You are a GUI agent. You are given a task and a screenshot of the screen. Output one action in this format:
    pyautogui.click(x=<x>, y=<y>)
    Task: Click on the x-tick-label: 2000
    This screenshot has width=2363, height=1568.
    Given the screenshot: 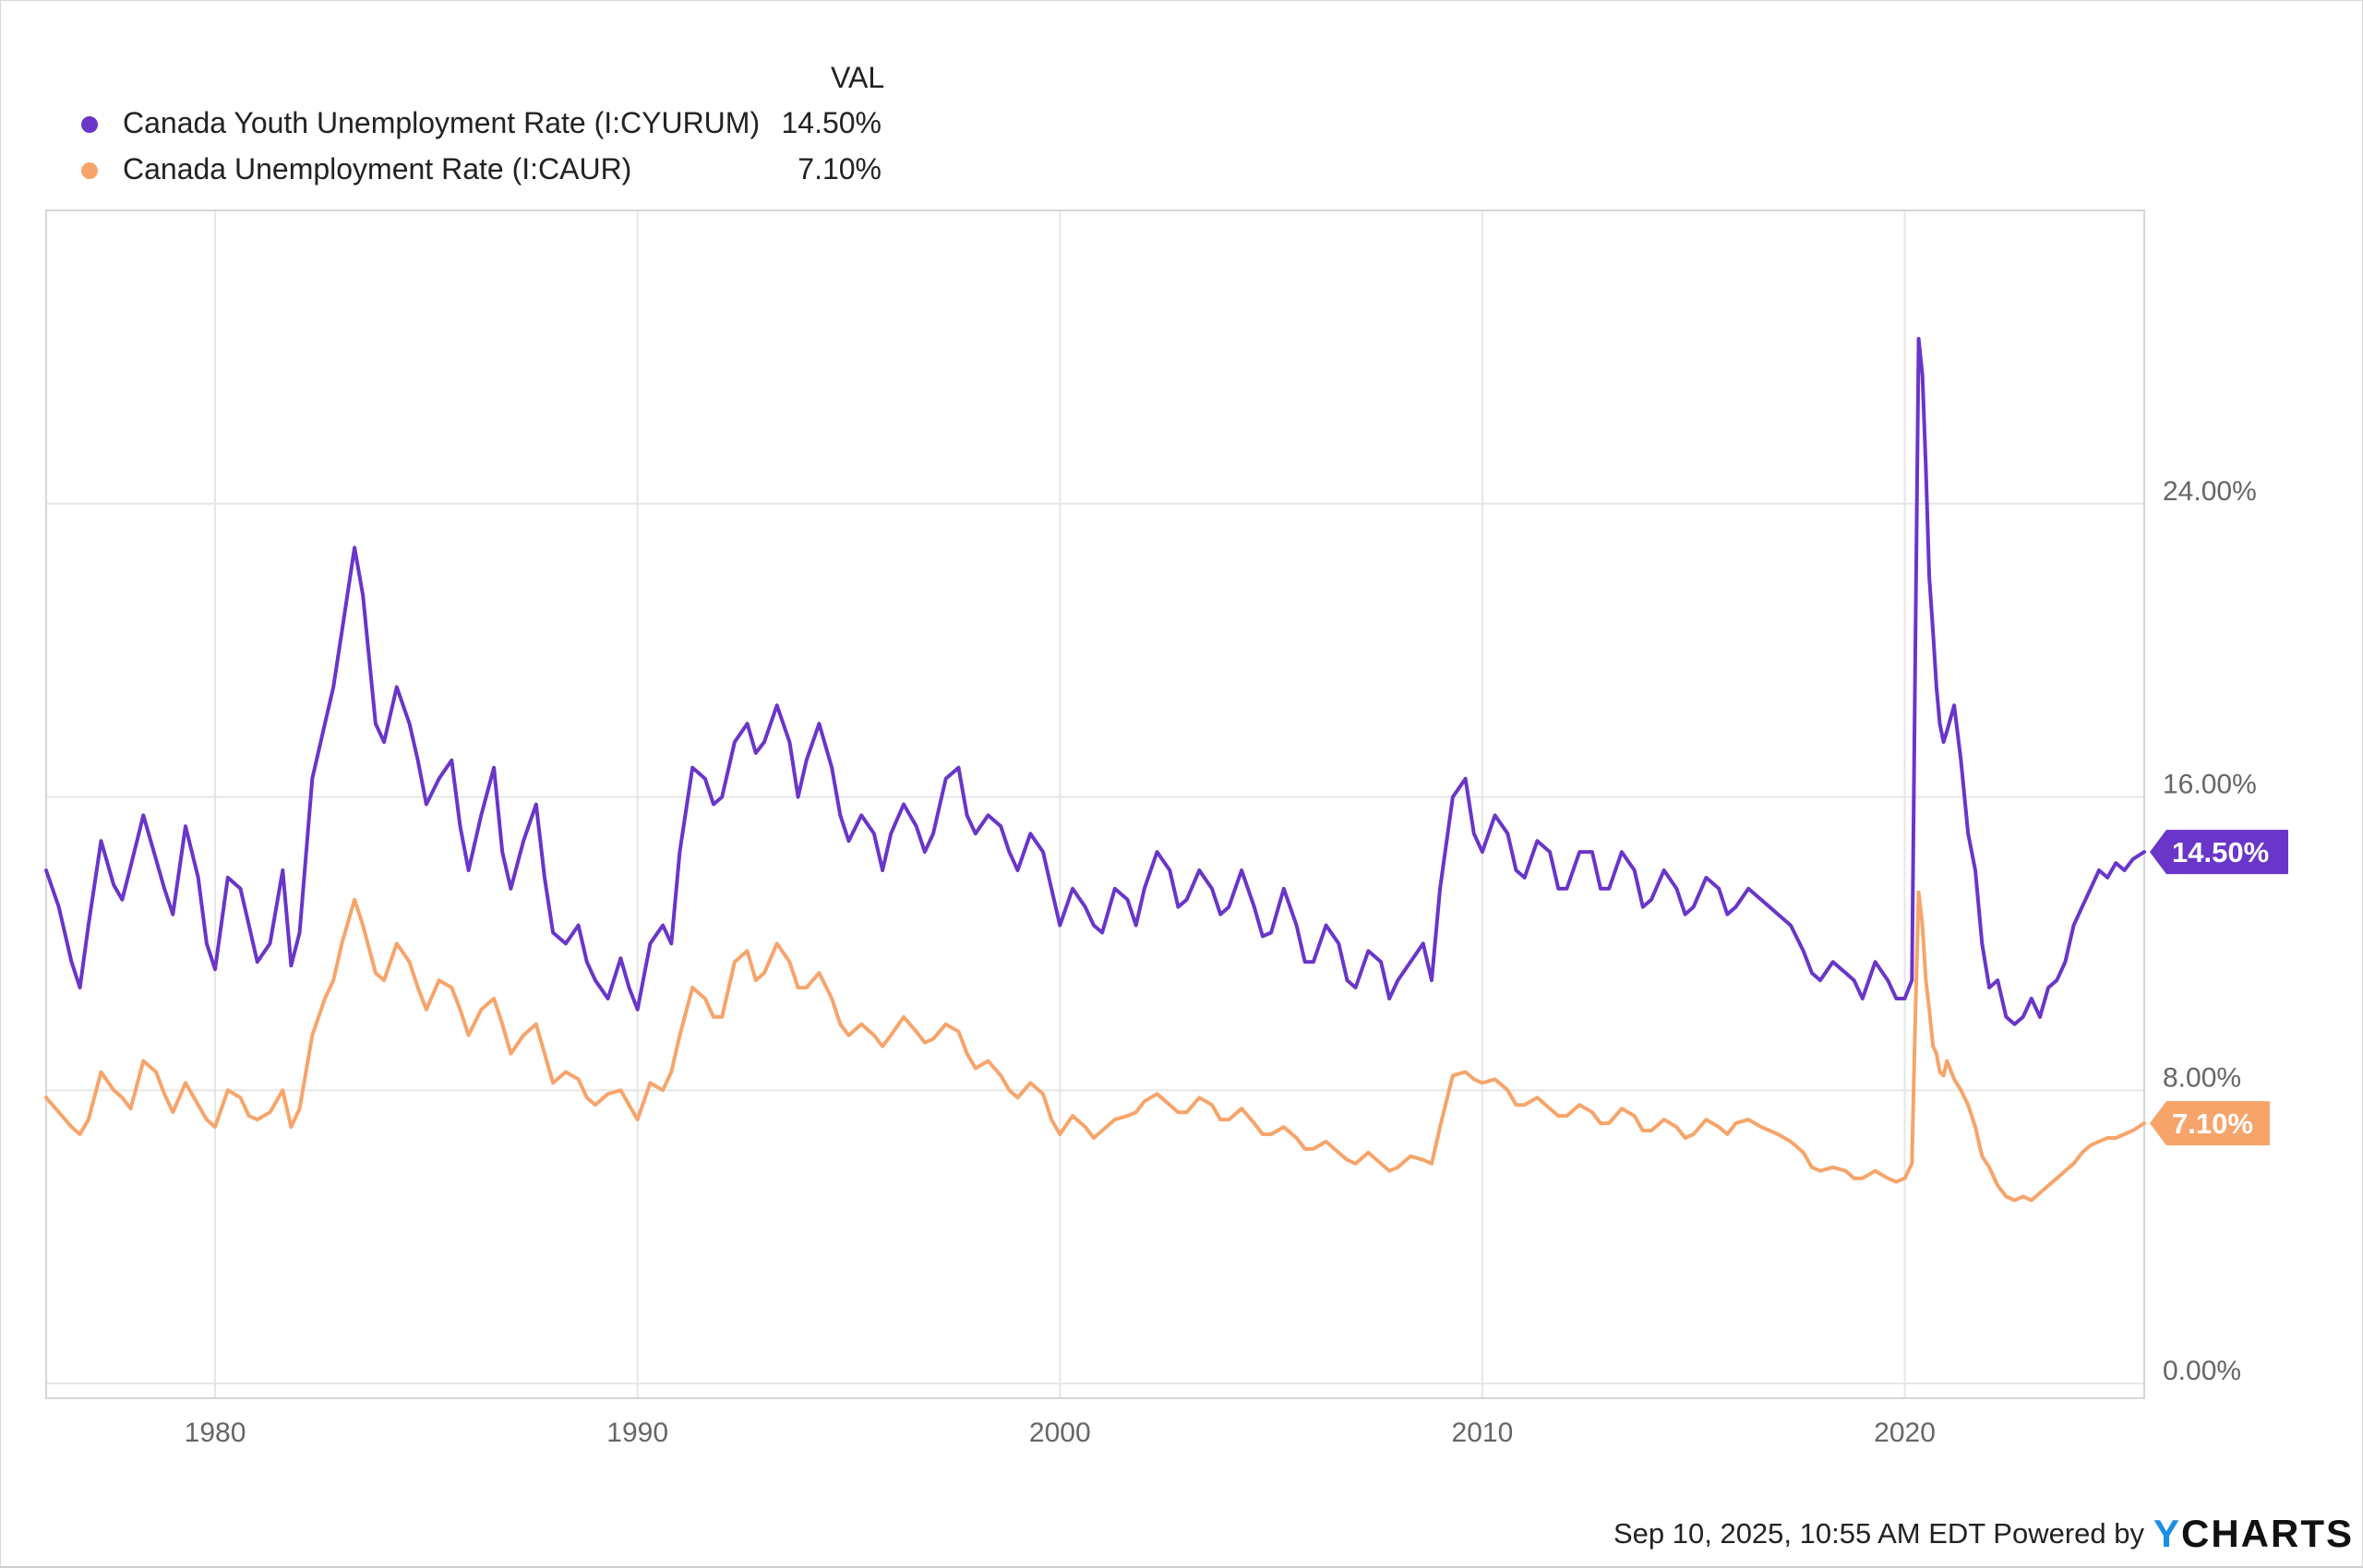 What is the action you would take?
    pyautogui.click(x=1060, y=1433)
    